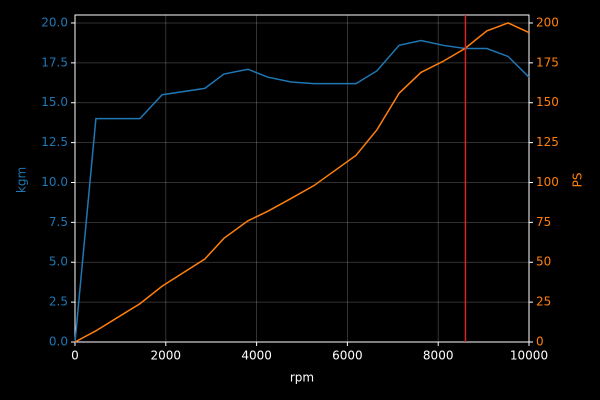 The width and height of the screenshot is (600, 400). Describe the element at coordinates (58, 262) in the screenshot. I see `y-tick-label: 5.0` at that location.